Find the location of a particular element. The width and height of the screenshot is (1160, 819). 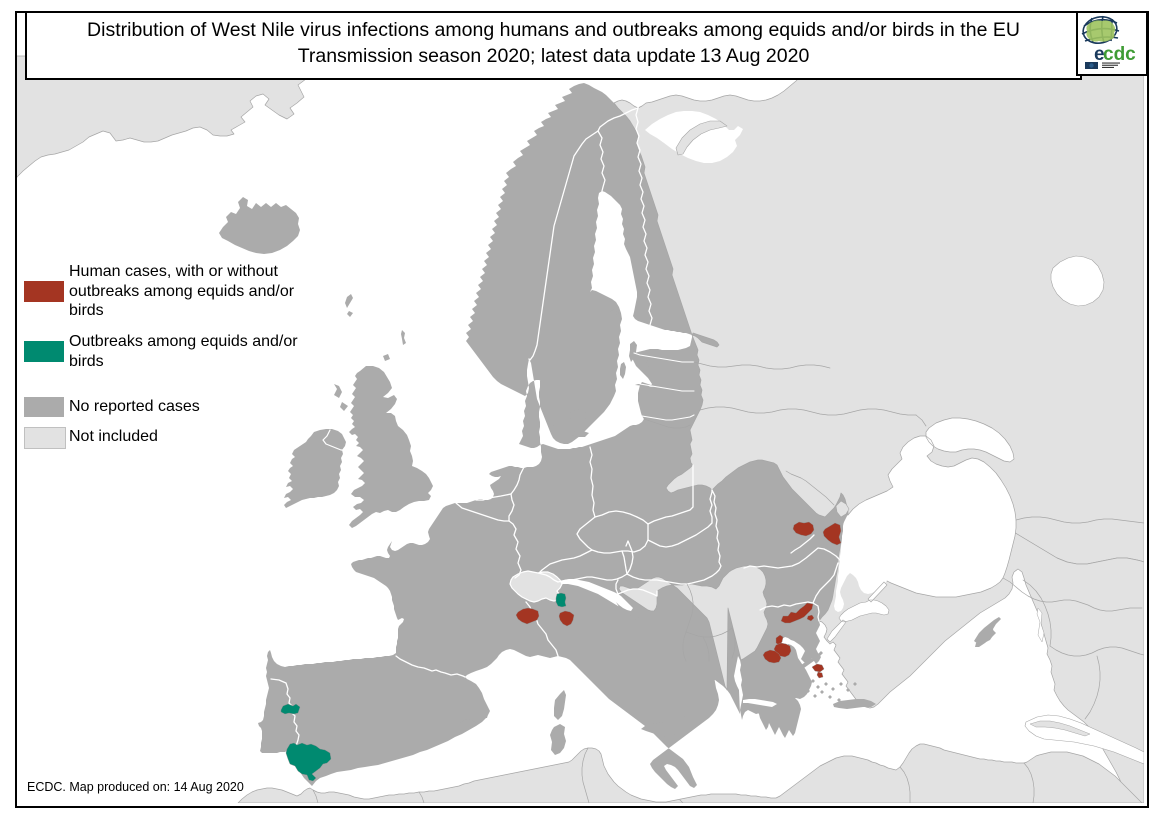

svg-text: e is located at coordinates (1099, 54).